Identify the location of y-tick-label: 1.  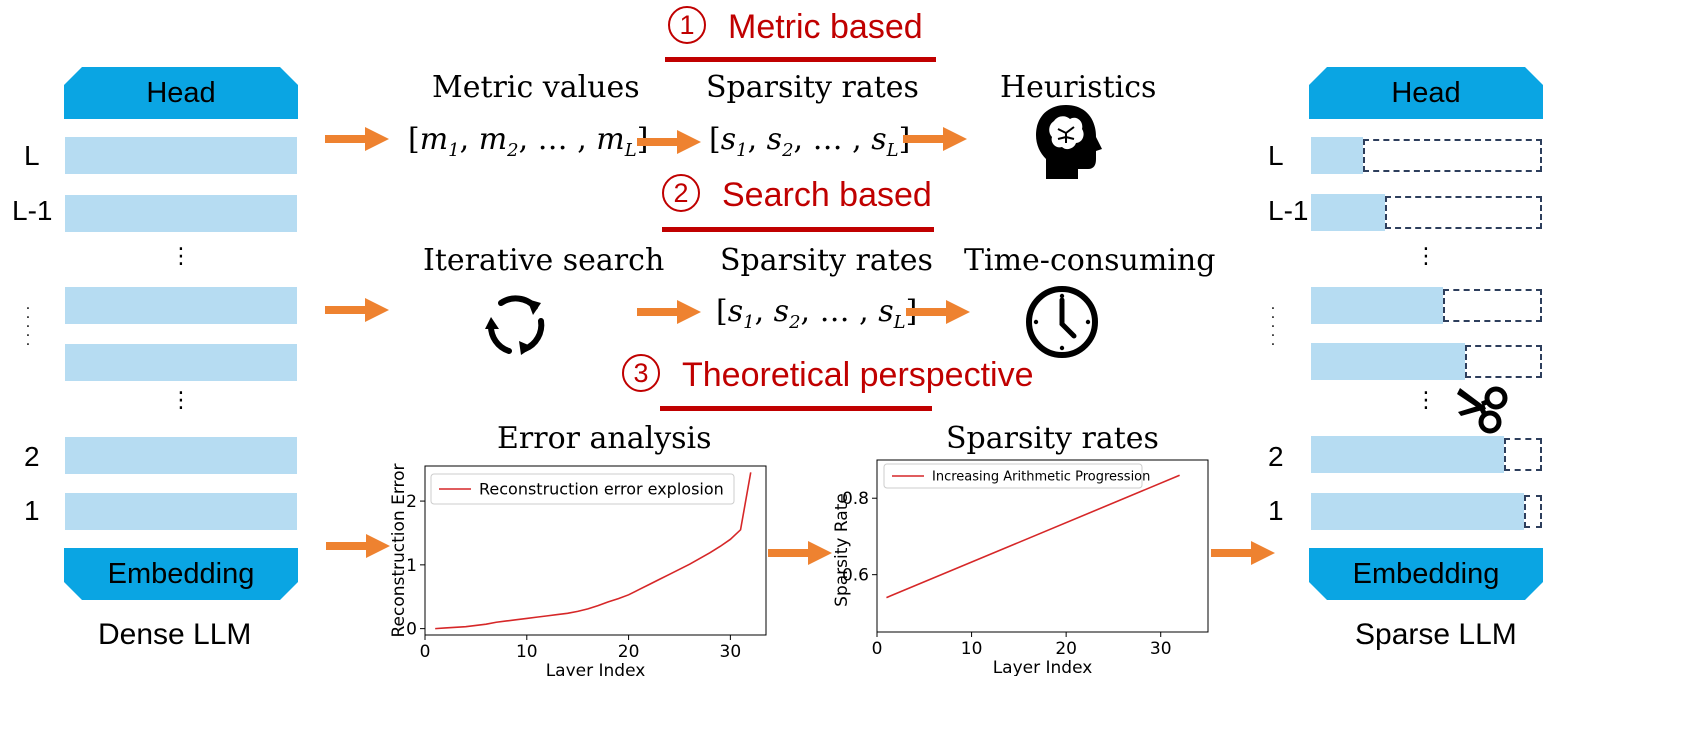
(411, 566).